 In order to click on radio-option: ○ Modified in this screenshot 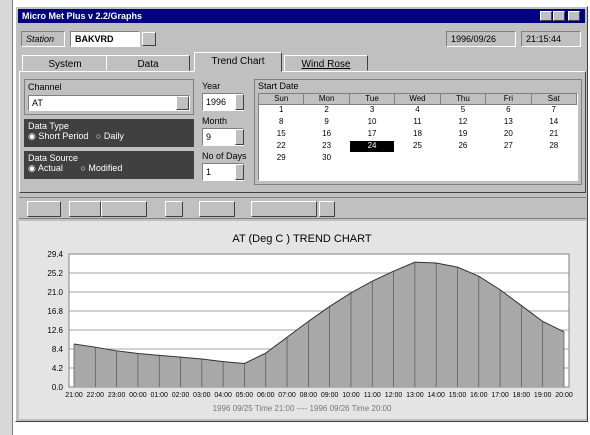, I will do `click(101, 168)`.